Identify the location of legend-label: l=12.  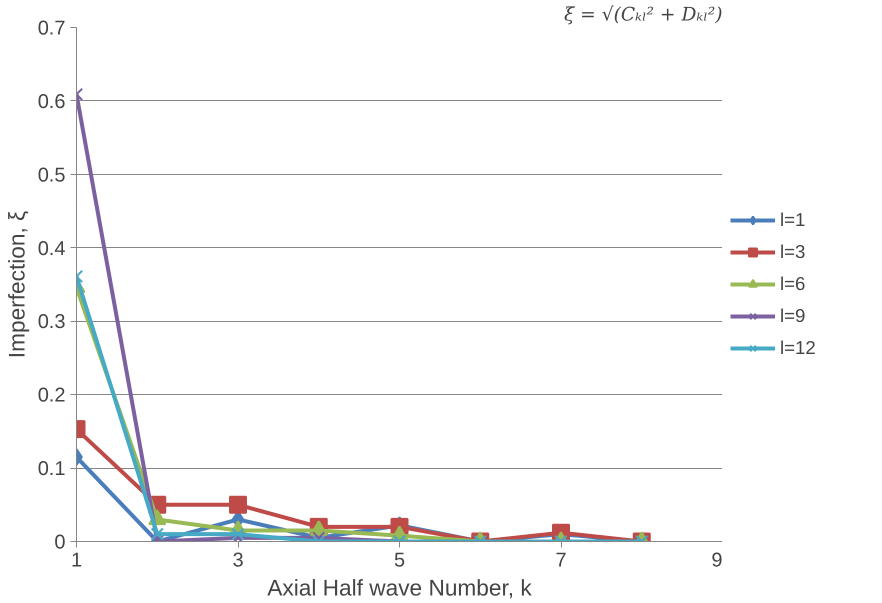
(798, 348).